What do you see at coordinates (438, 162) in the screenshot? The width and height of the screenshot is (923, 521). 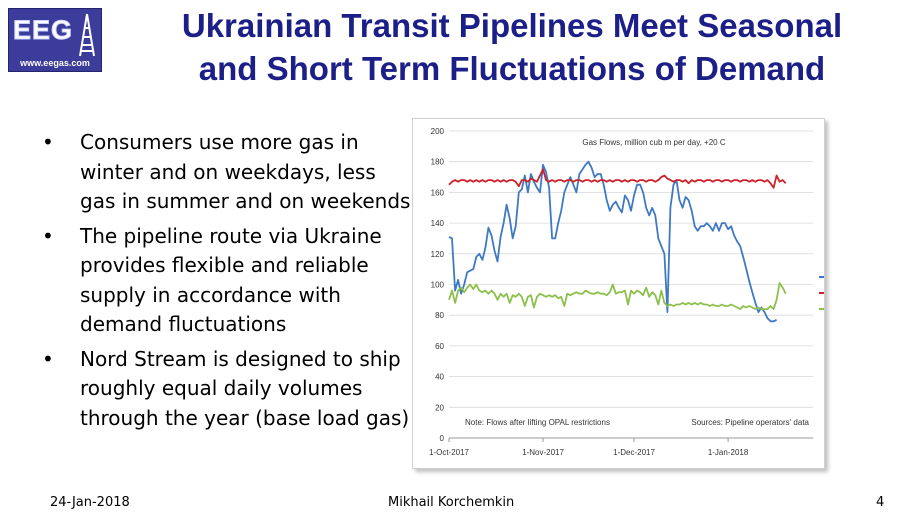 I see `y-tick-label: 180` at bounding box center [438, 162].